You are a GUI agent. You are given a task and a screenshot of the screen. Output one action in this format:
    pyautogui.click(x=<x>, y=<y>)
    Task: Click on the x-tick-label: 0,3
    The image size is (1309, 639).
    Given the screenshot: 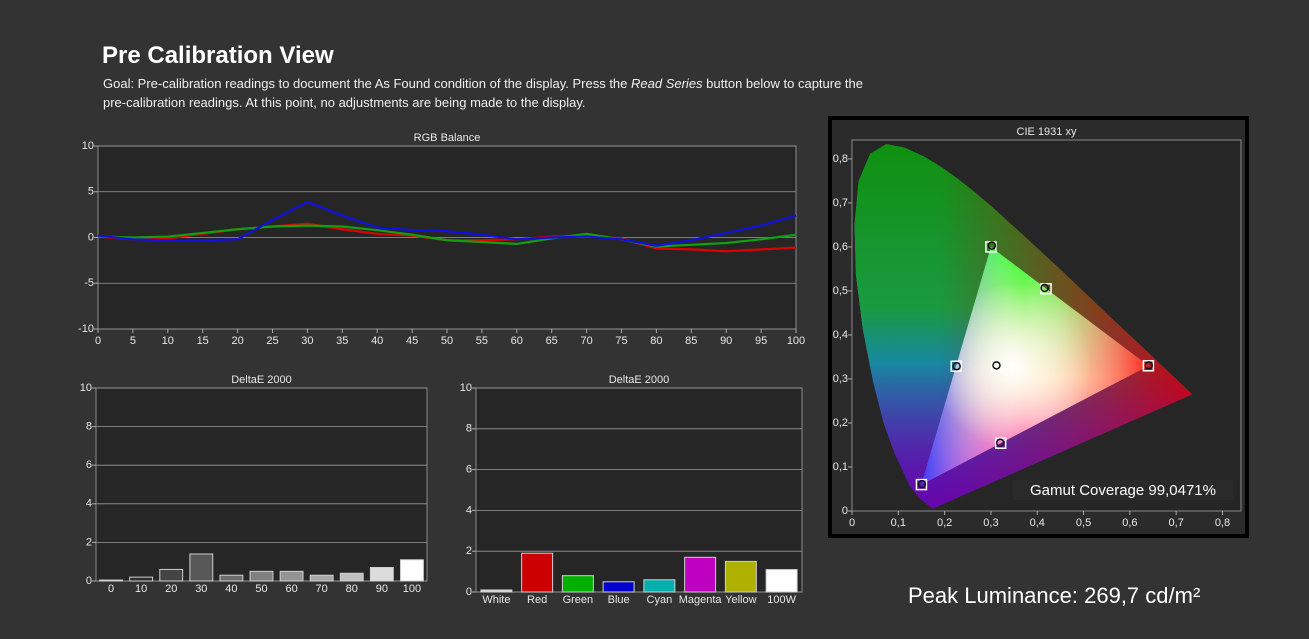 What is the action you would take?
    pyautogui.click(x=990, y=523)
    